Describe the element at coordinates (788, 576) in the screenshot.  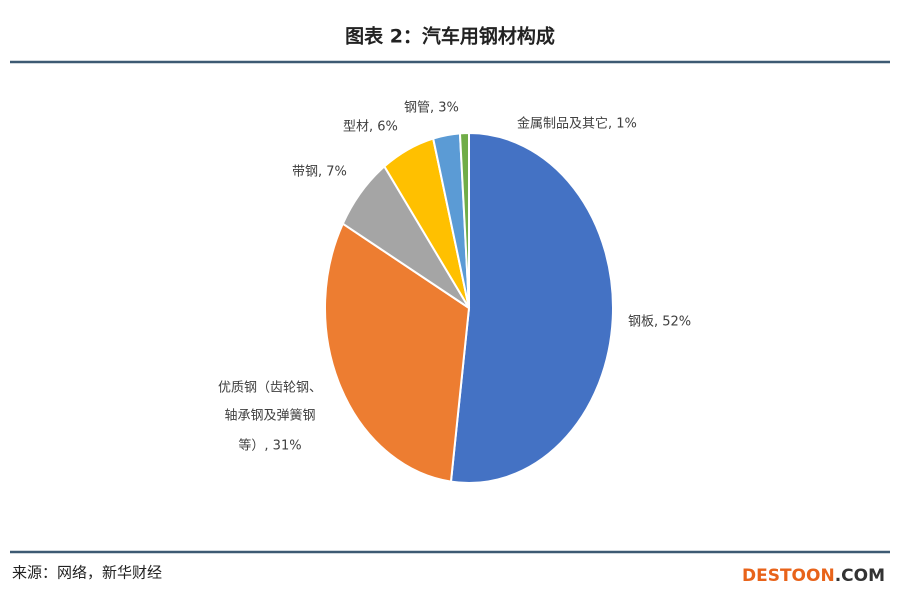
I see `watermark-brand: DESTOON` at that location.